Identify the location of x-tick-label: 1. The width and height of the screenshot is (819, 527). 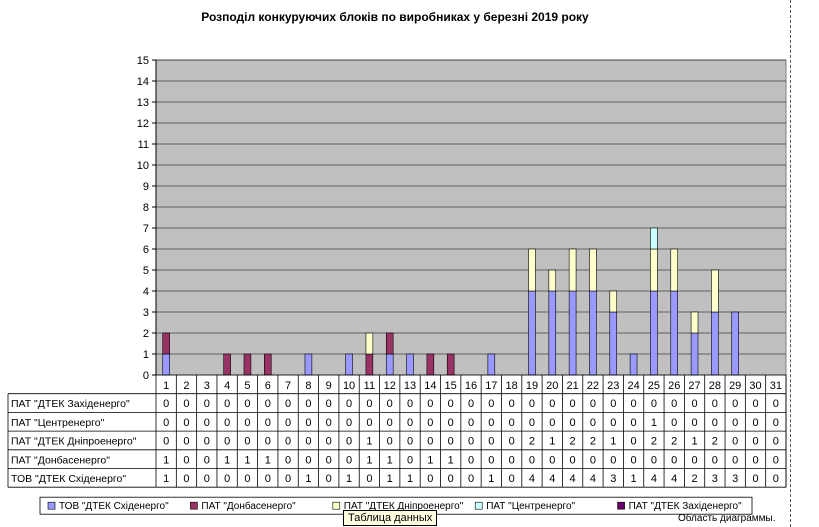
(166, 386).